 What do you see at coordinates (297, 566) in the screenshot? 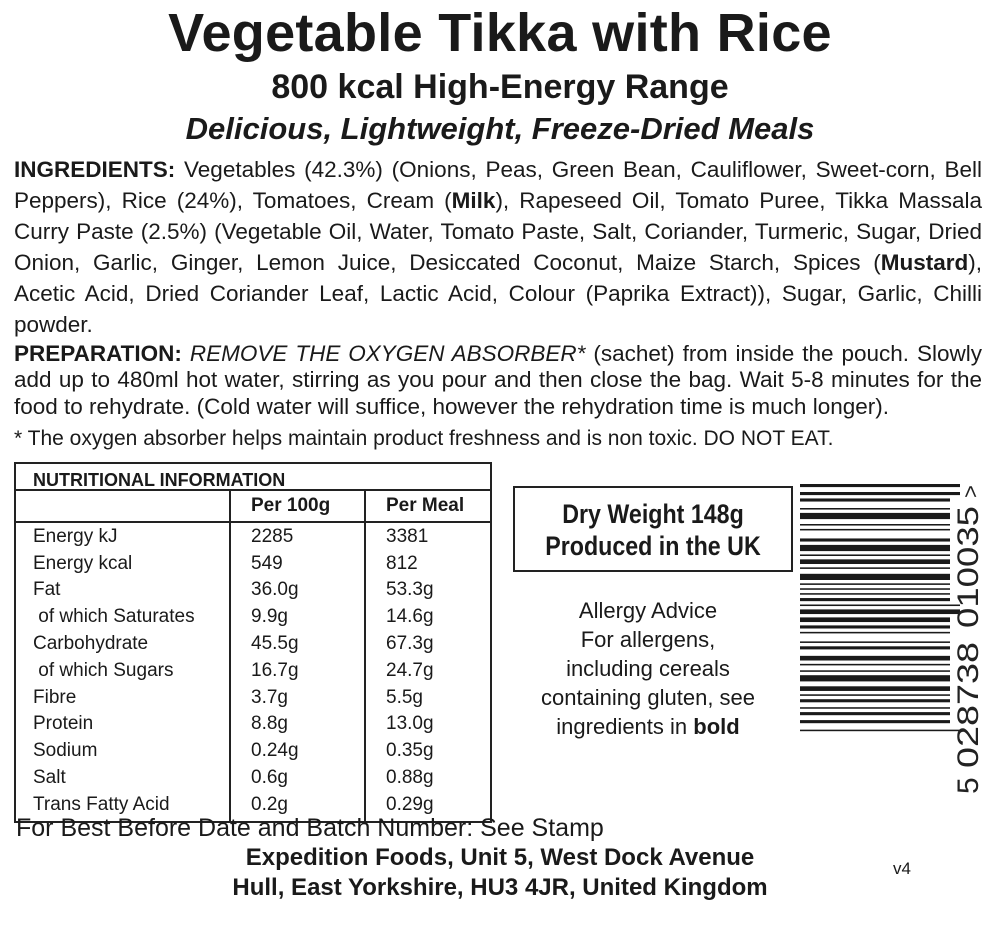
I see `per-100g-value: 549` at bounding box center [297, 566].